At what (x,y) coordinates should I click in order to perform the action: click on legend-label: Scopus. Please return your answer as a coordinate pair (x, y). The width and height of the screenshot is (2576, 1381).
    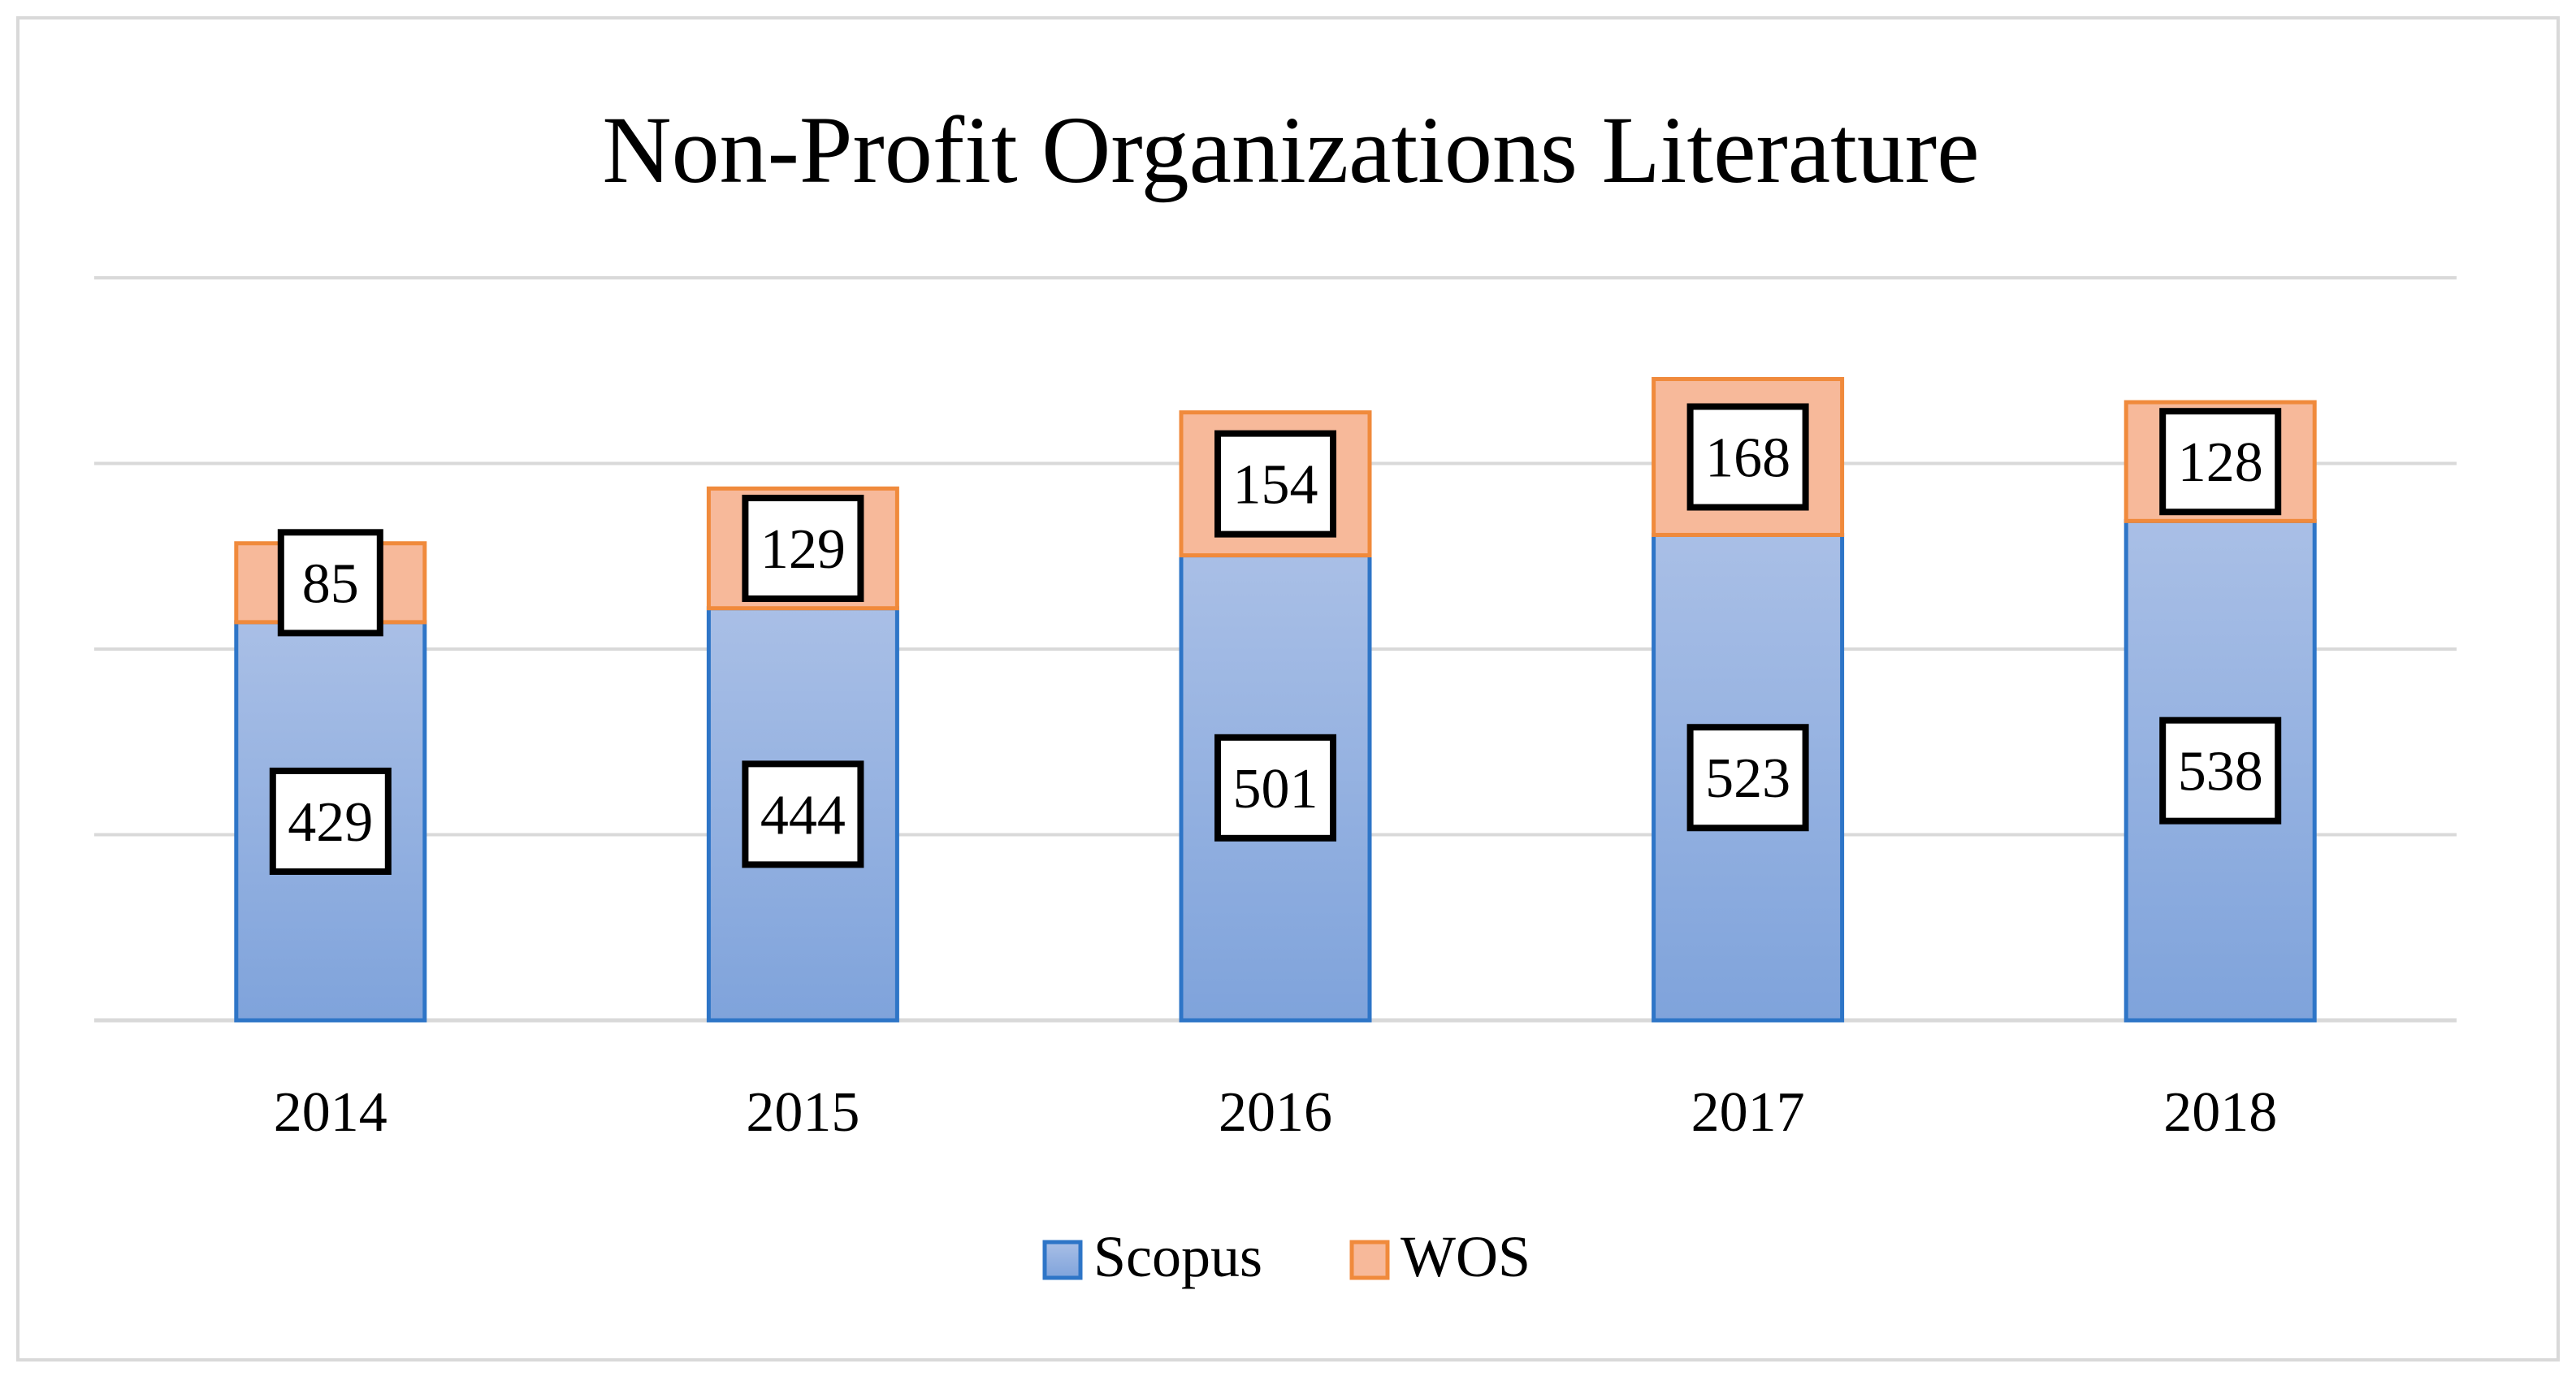
    Looking at the image, I should click on (1177, 1256).